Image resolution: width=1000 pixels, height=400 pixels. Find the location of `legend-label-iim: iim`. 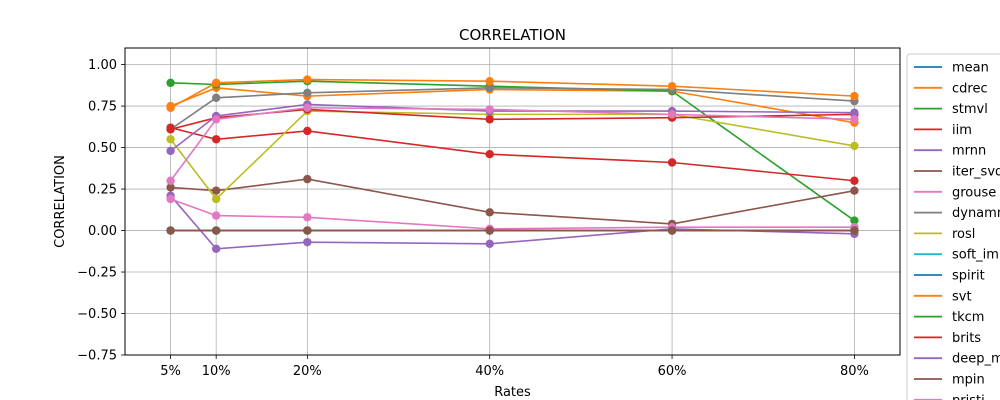

legend-label-iim: iim is located at coordinates (962, 130).